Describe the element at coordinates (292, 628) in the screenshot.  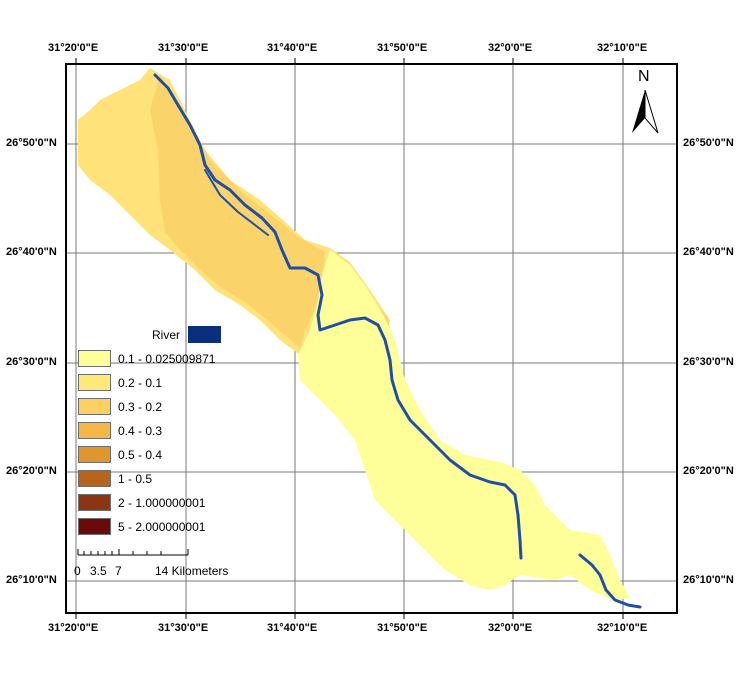
I see `lon-label-bottom-3: 31°40'0"E` at that location.